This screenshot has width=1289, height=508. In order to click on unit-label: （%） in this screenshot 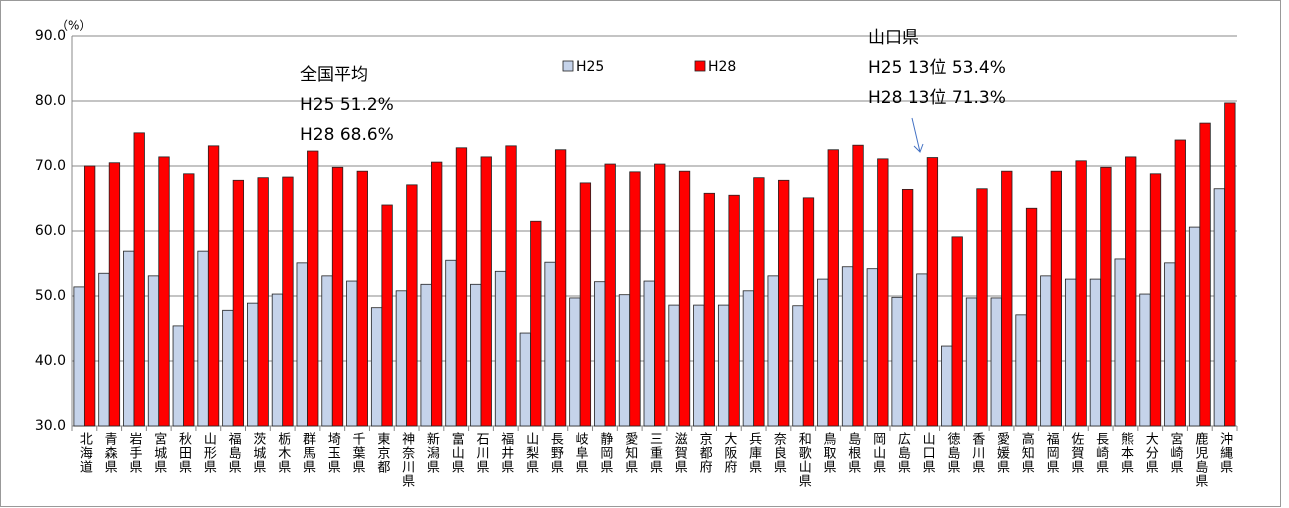, I will do `click(73, 26)`.